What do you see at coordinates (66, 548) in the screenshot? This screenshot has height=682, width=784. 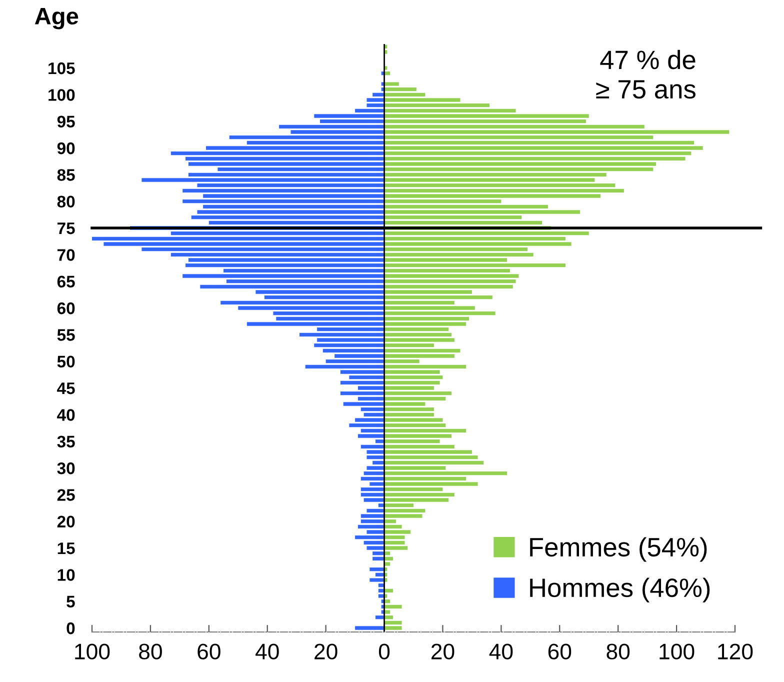 I see `y-tick-label: 15` at bounding box center [66, 548].